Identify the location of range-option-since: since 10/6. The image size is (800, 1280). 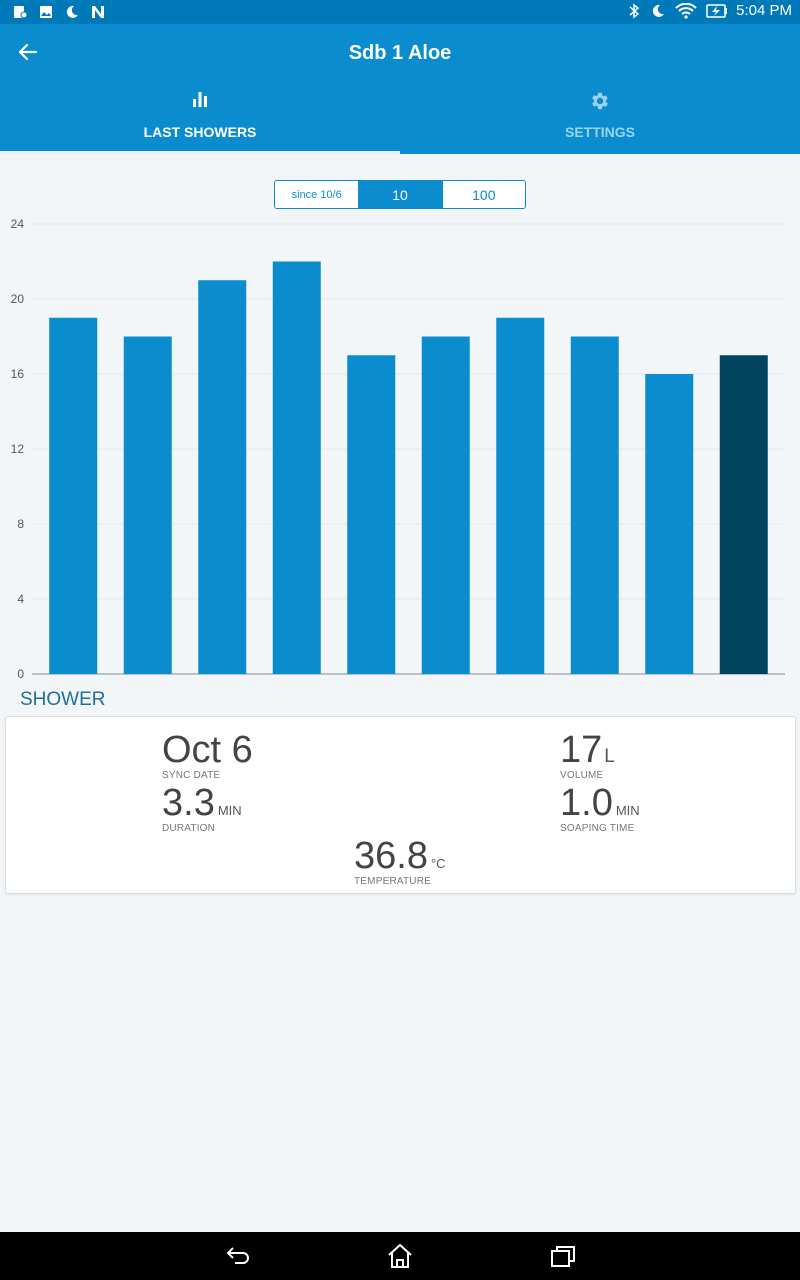
(316, 194).